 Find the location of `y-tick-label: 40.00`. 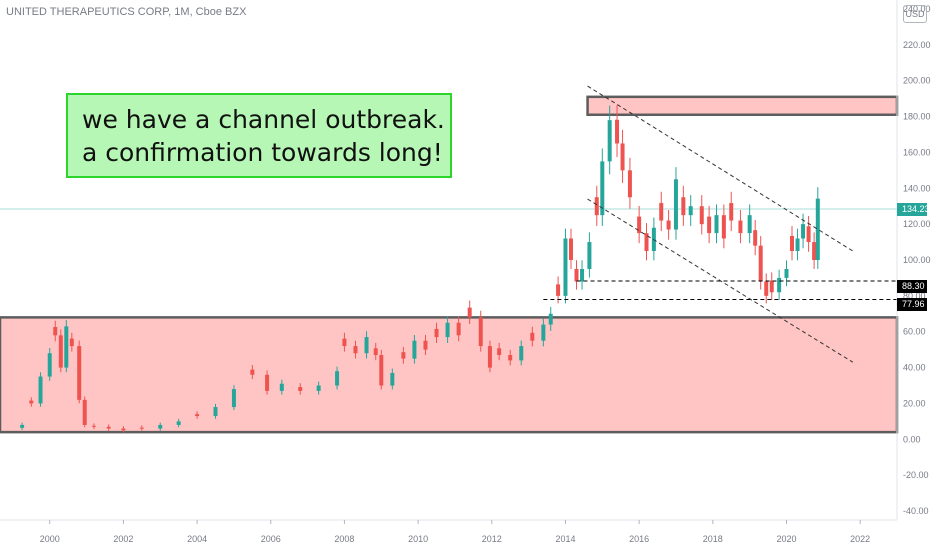

y-tick-label: 40.00 is located at coordinates (914, 368).